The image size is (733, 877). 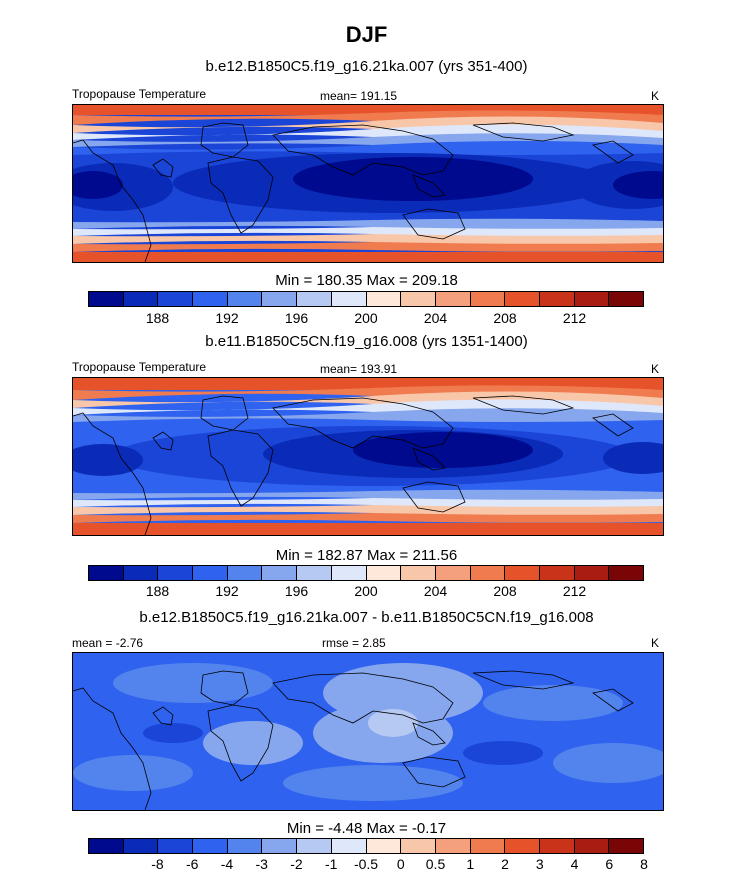 What do you see at coordinates (227, 864) in the screenshot?
I see `colorbar-tick-label: -4` at bounding box center [227, 864].